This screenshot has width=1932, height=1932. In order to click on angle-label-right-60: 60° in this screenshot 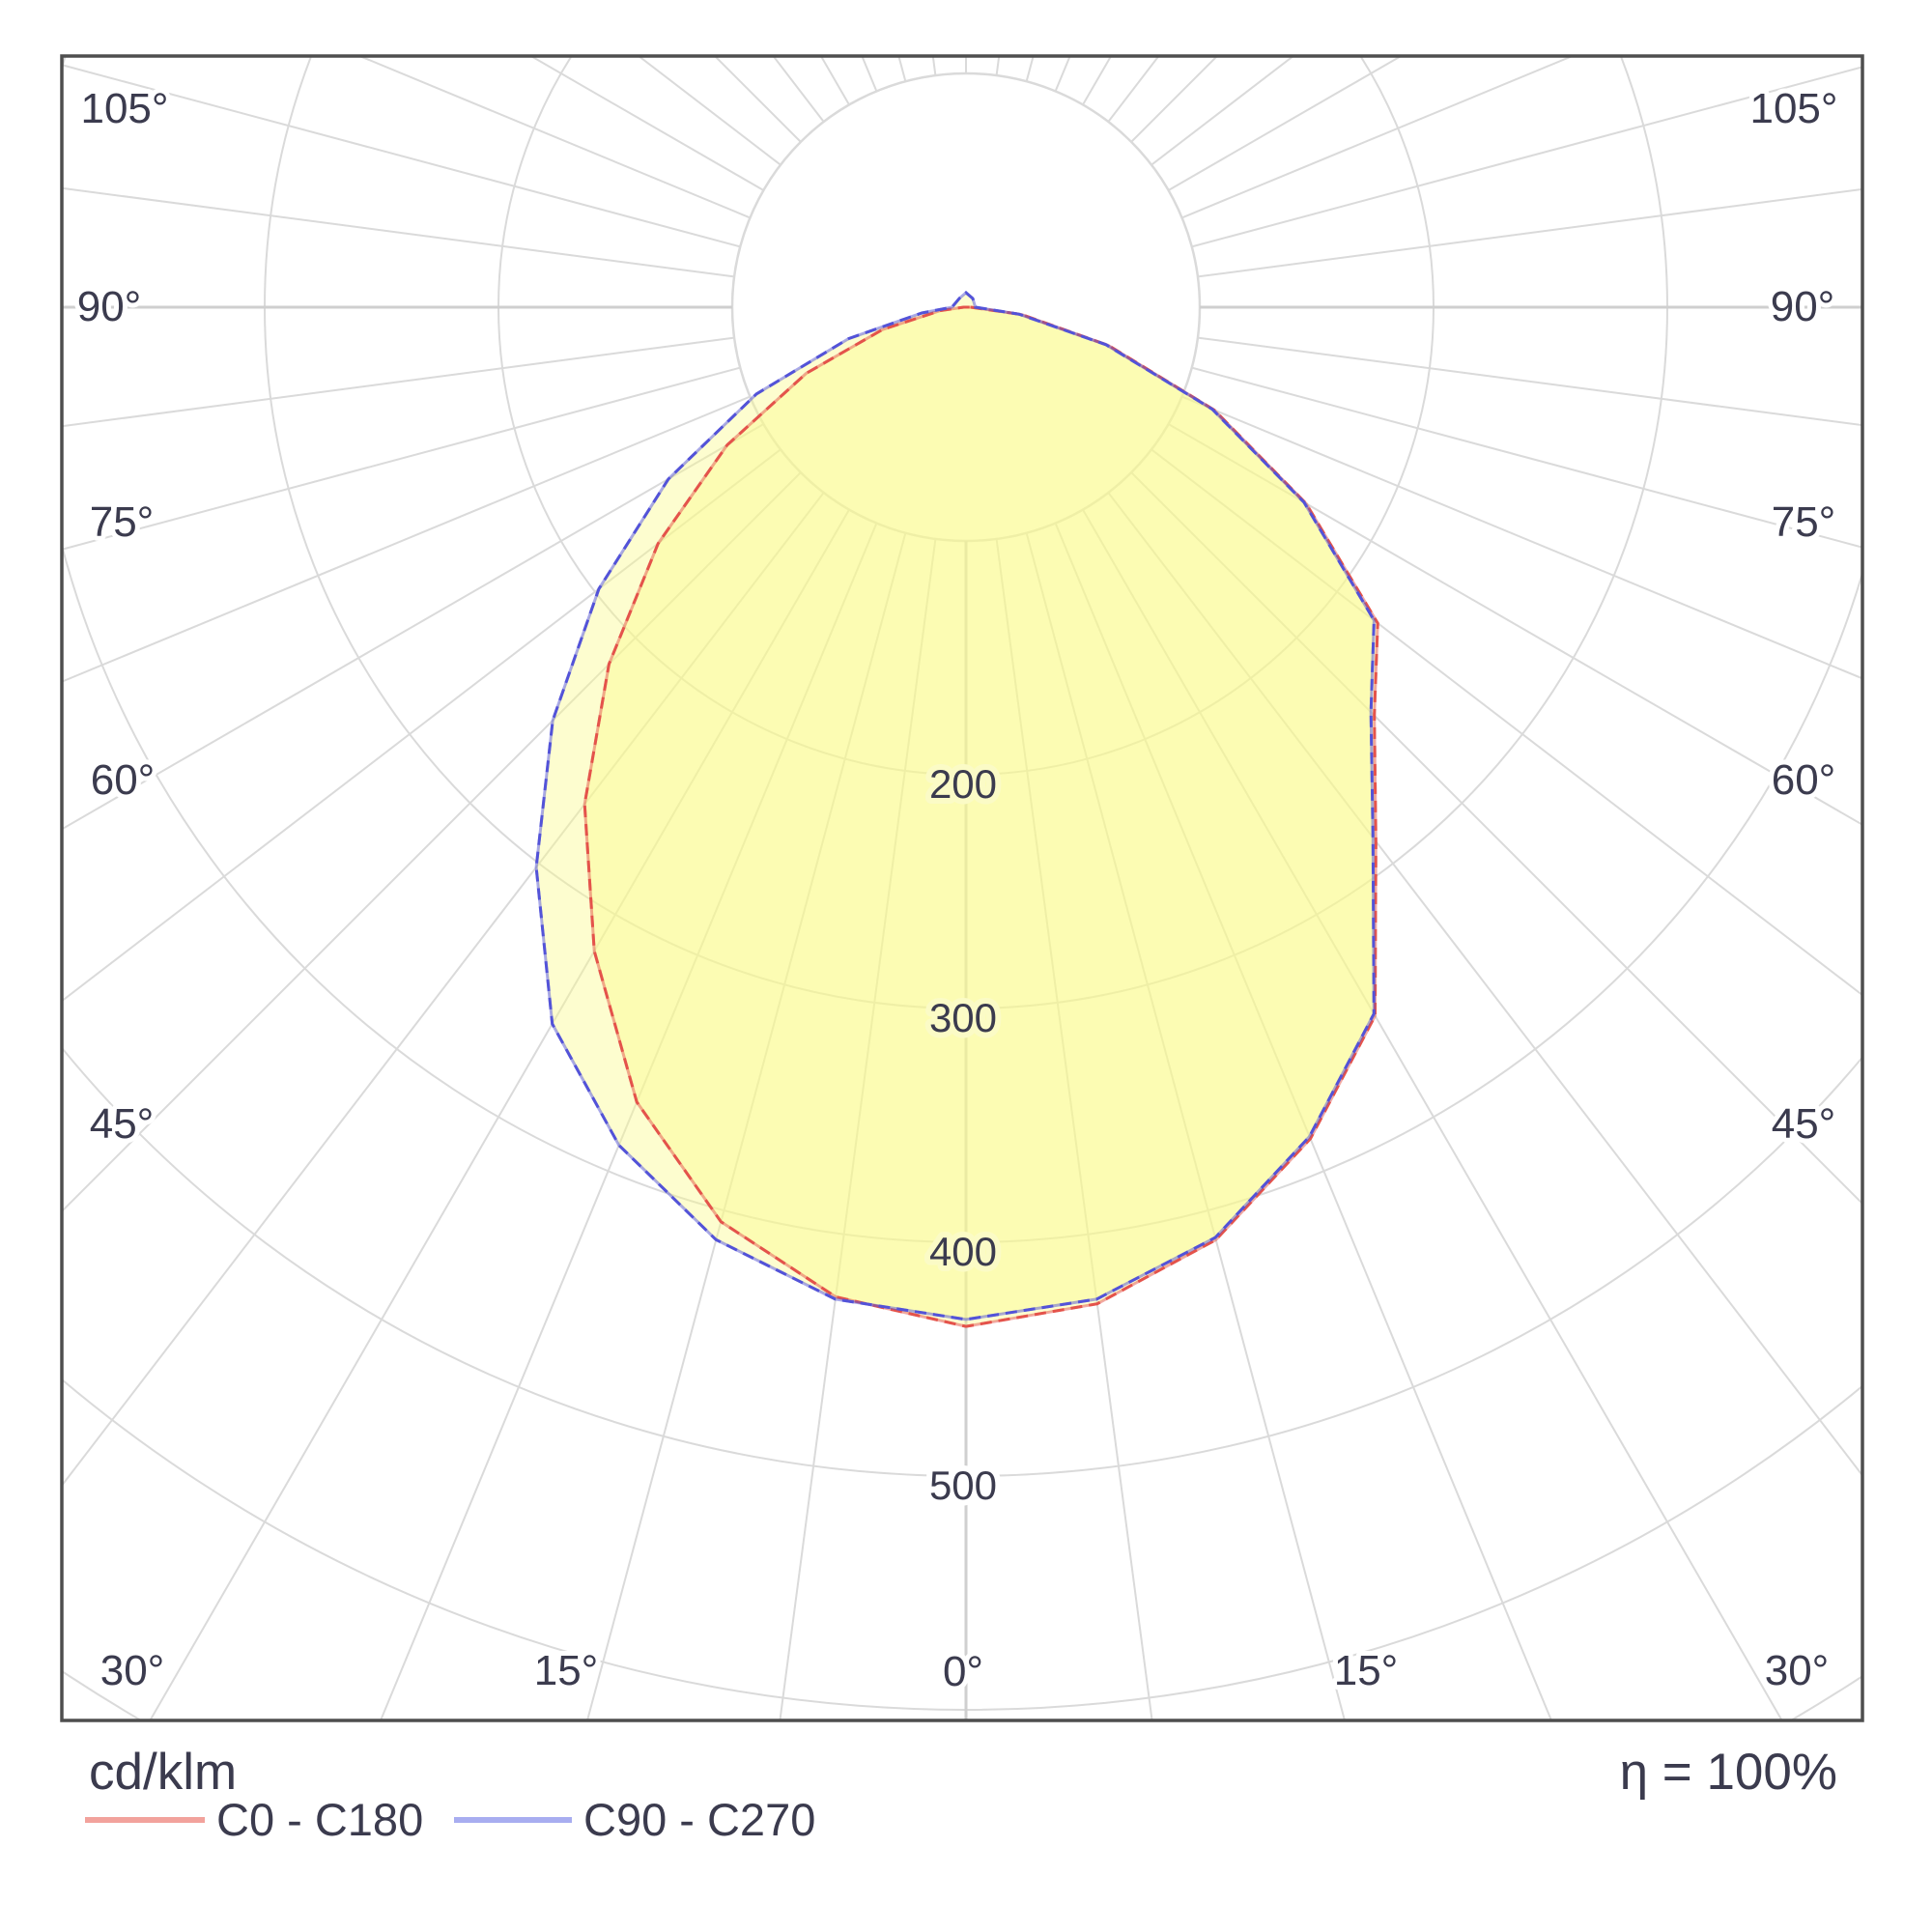, I will do `click(1804, 780)`.